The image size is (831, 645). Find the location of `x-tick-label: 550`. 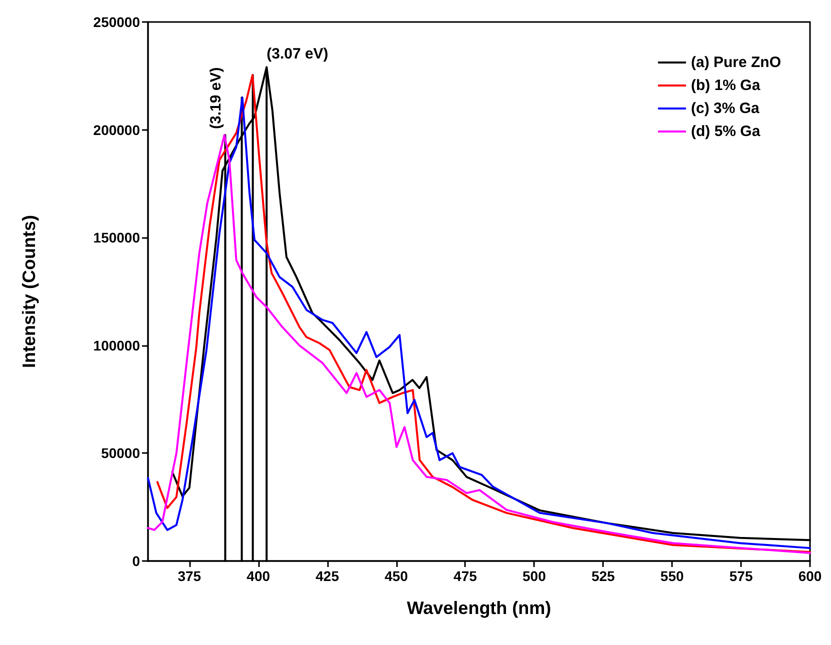

x-tick-label: 550 is located at coordinates (672, 576).